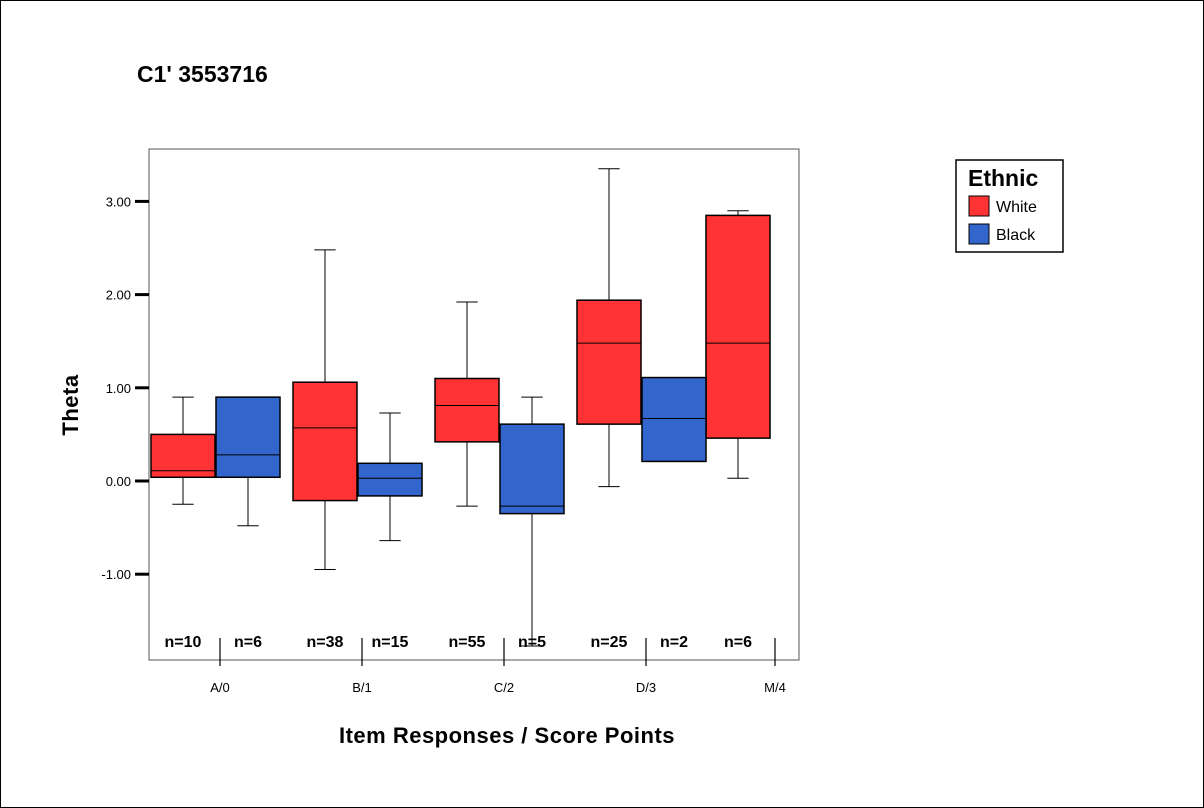  I want to click on x-tick-label: C/2, so click(504, 687).